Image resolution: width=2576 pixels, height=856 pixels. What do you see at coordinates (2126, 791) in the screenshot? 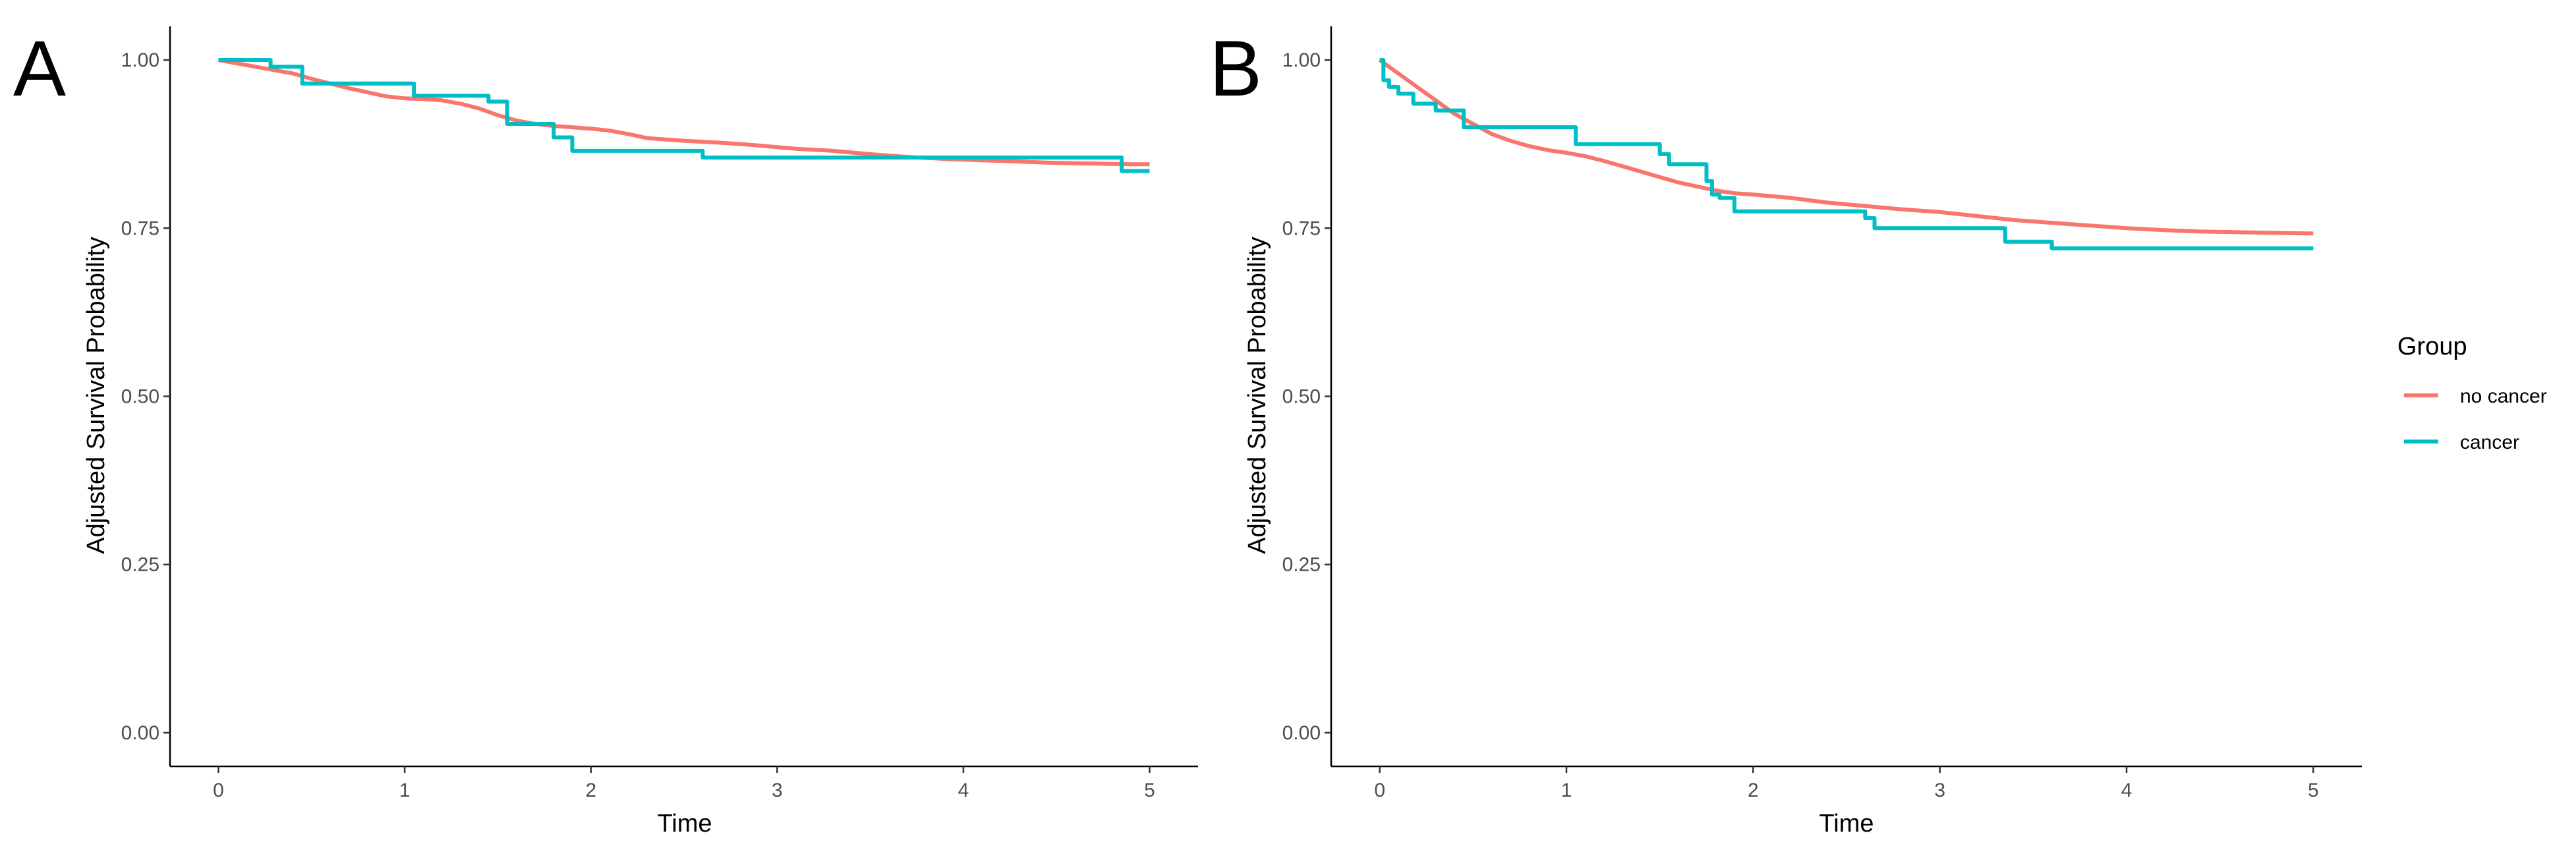
I see `panel-b-x-tick-label: 4` at bounding box center [2126, 791].